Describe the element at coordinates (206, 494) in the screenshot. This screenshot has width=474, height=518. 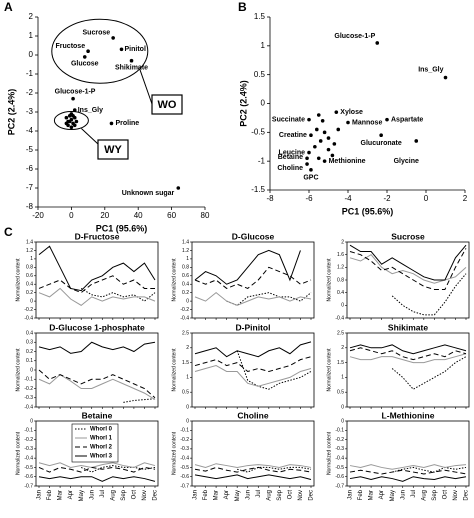
I see `x-tick-label: Feb` at that location.